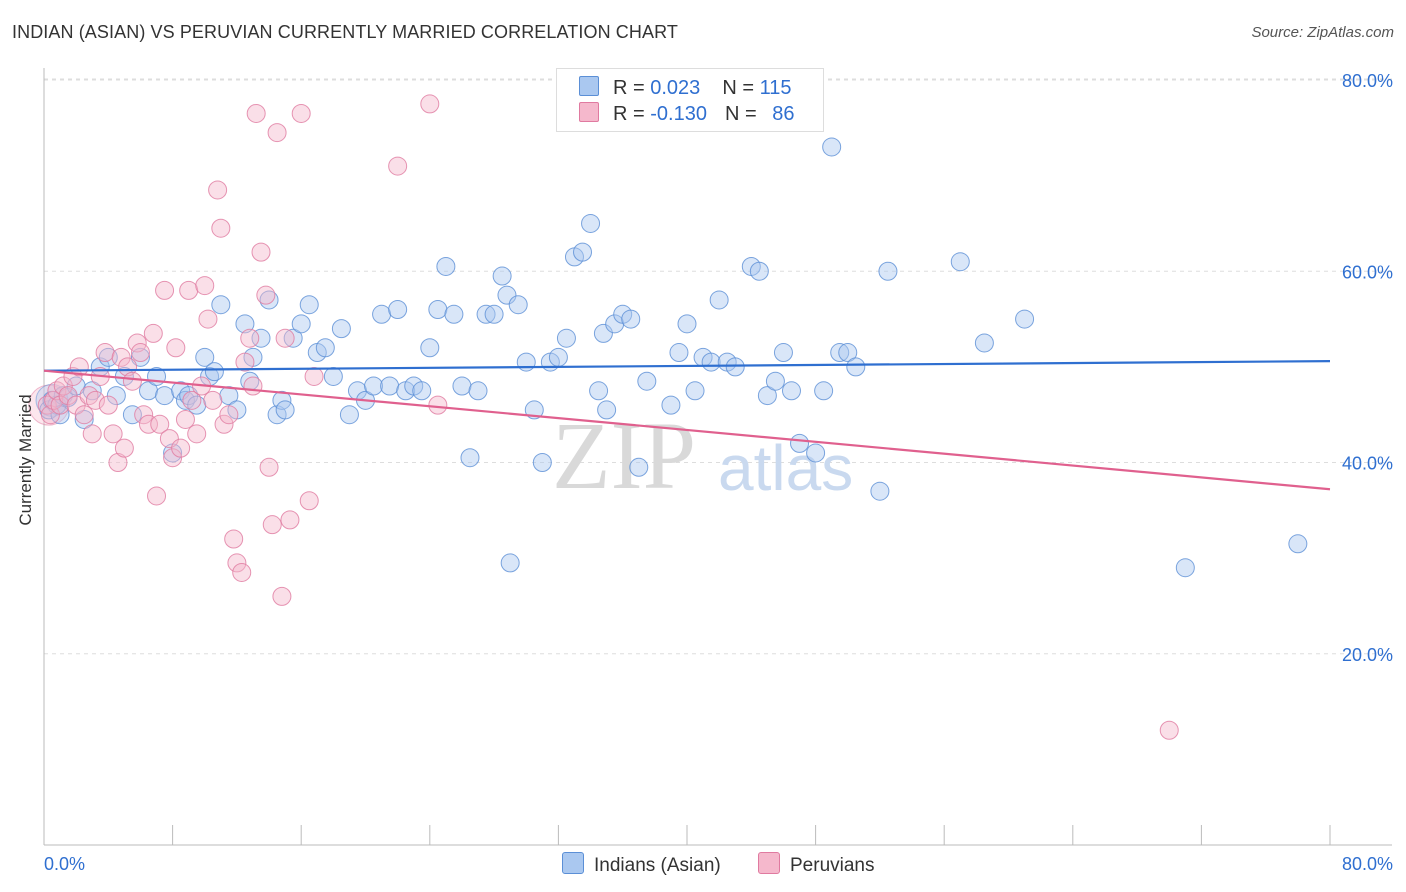  What do you see at coordinates (1367, 272) in the screenshot?
I see `y-tick-label: 60.0%` at bounding box center [1367, 272].